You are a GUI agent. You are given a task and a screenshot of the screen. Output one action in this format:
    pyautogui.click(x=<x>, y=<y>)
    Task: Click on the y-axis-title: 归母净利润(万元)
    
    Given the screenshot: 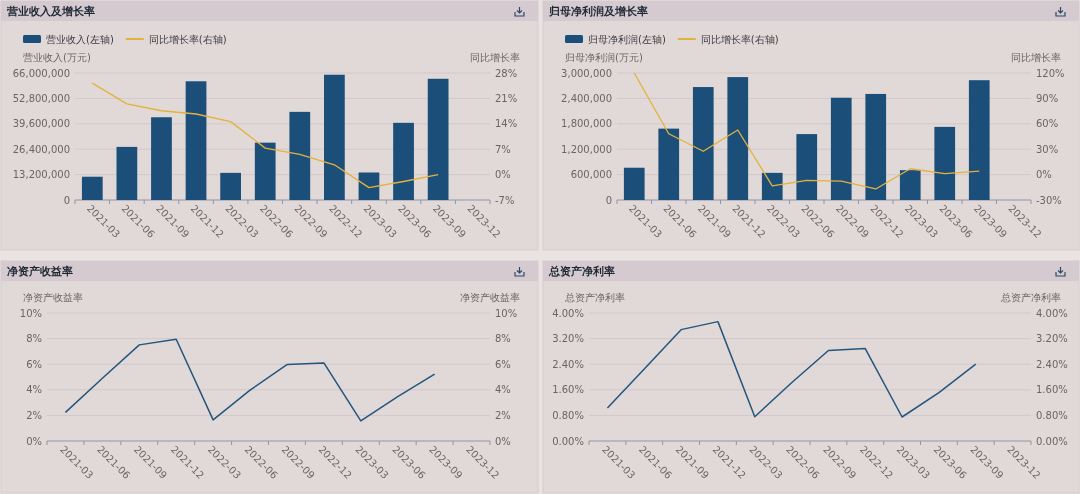 What is the action you would take?
    pyautogui.click(x=604, y=57)
    